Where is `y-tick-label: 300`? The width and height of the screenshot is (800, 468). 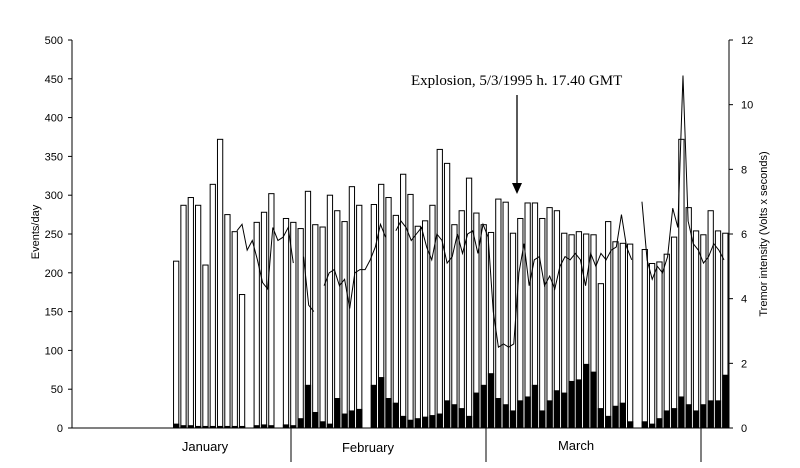
y-tick-label: 300 is located at coordinates (54, 196).